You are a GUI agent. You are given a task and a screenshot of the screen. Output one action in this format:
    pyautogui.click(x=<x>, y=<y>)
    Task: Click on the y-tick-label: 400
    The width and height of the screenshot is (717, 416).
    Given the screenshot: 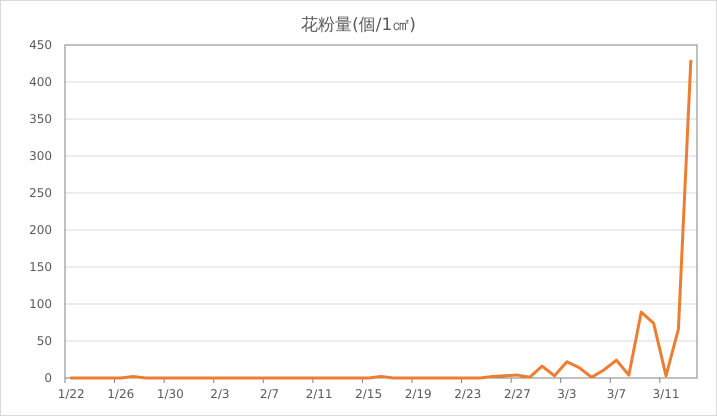 What is the action you would take?
    pyautogui.click(x=40, y=82)
    